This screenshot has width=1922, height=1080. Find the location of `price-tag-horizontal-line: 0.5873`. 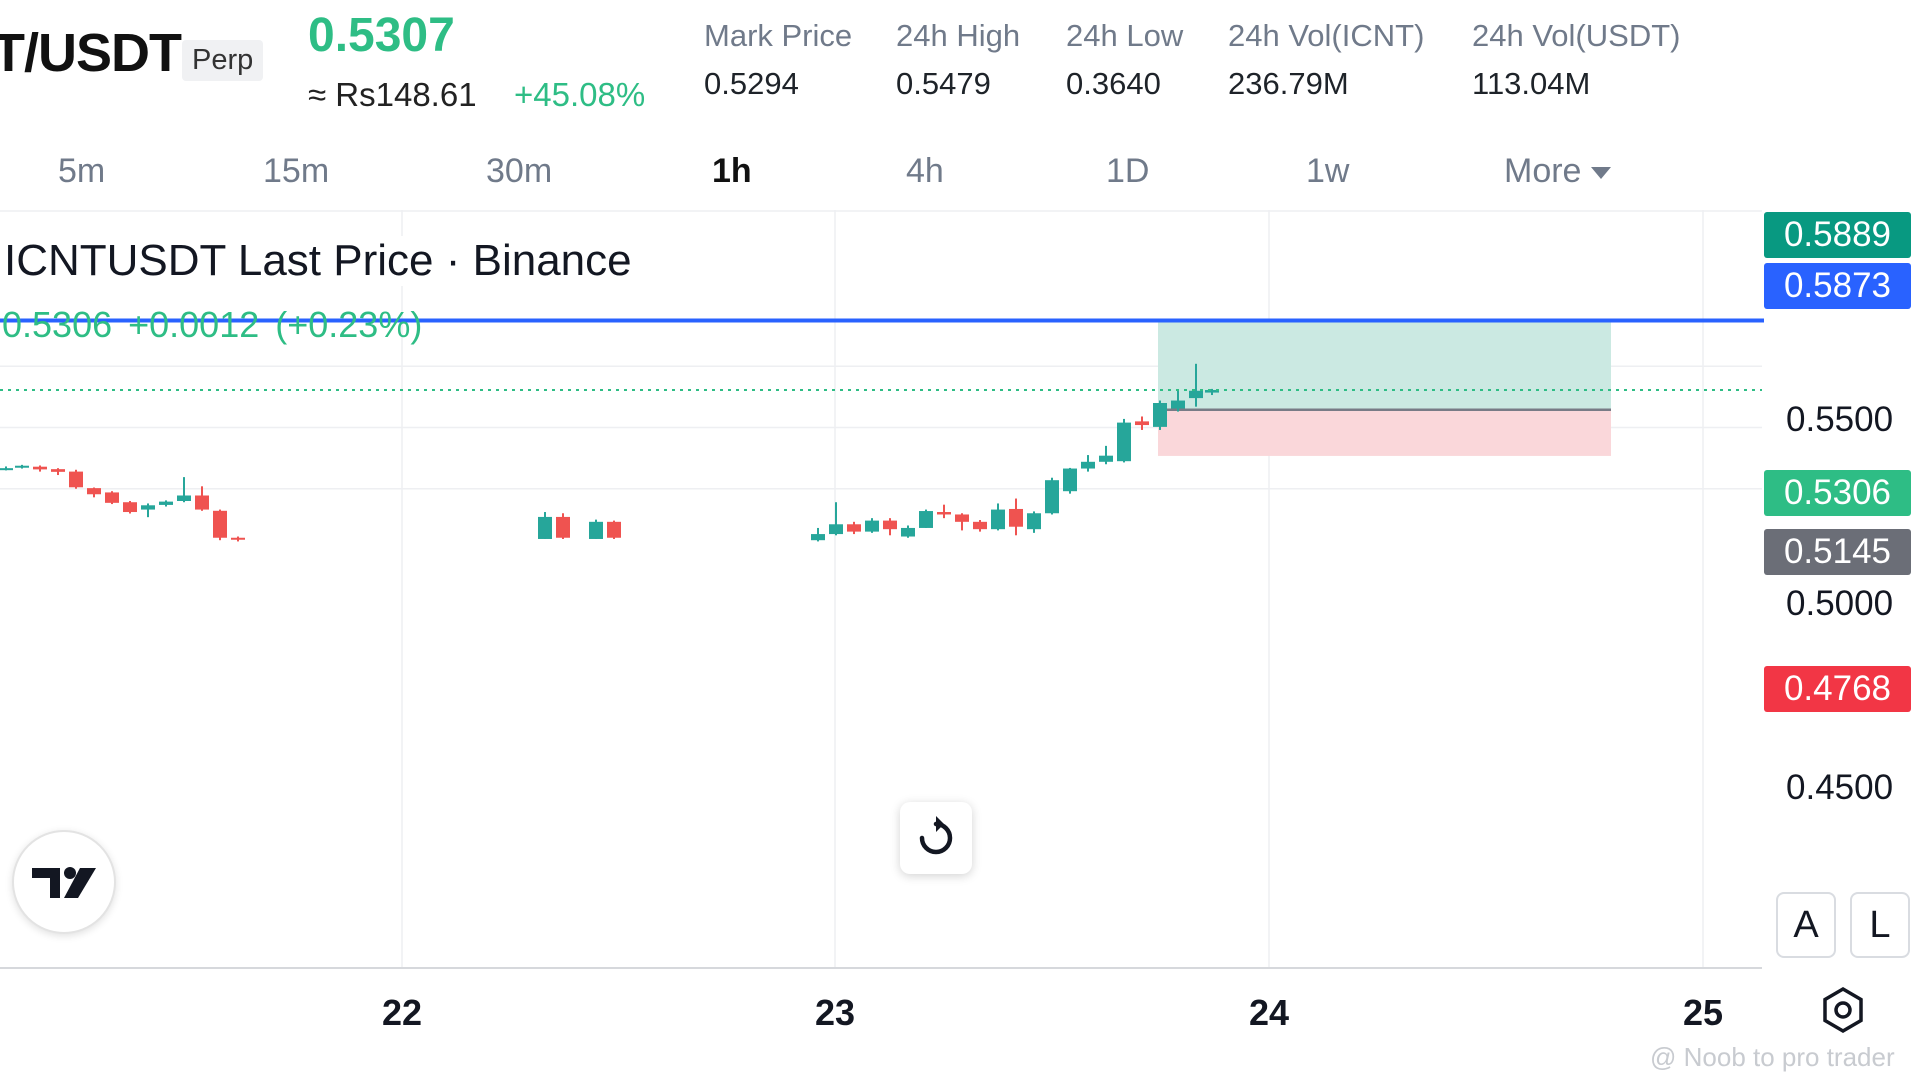

price-tag-horizontal-line: 0.5873 is located at coordinates (1837, 286).